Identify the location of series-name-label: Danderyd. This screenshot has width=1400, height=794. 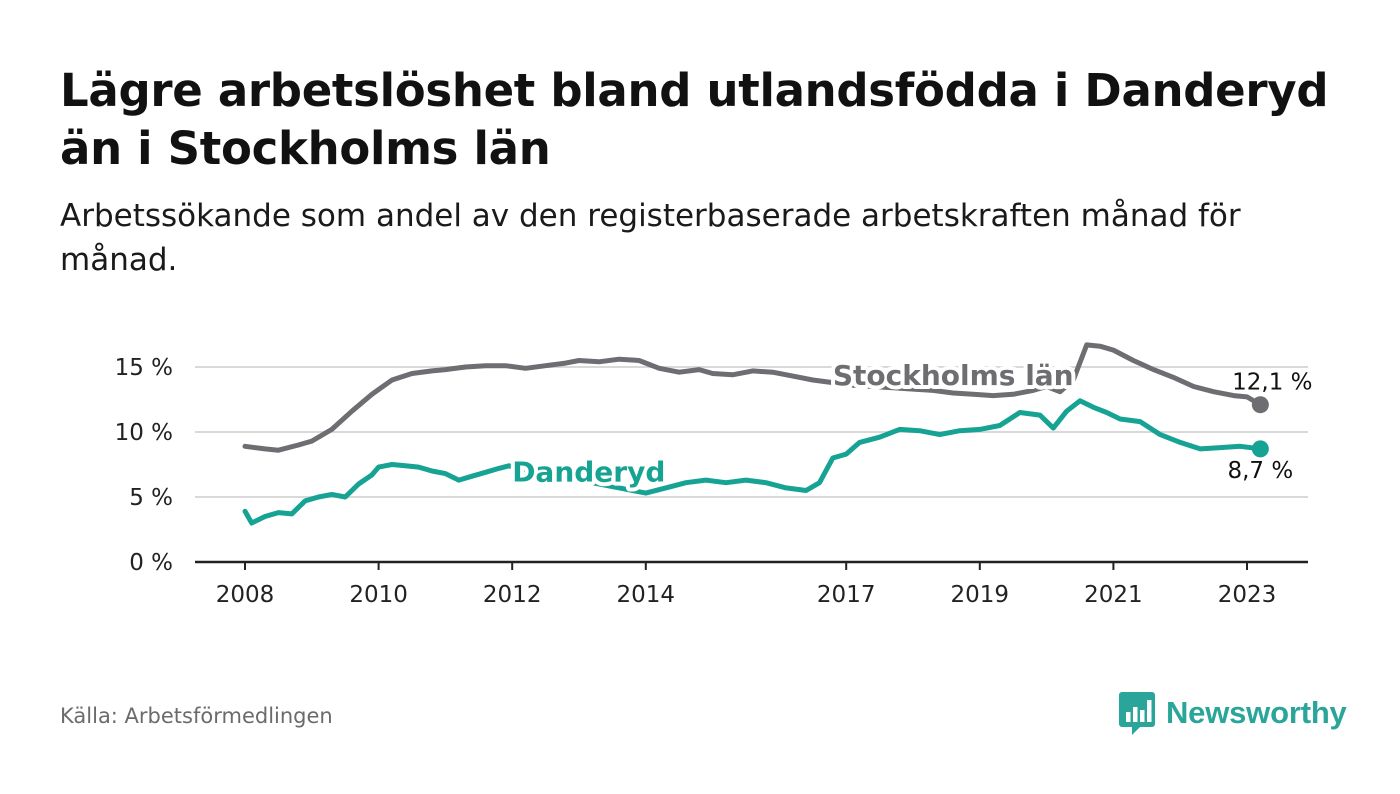
(588, 471).